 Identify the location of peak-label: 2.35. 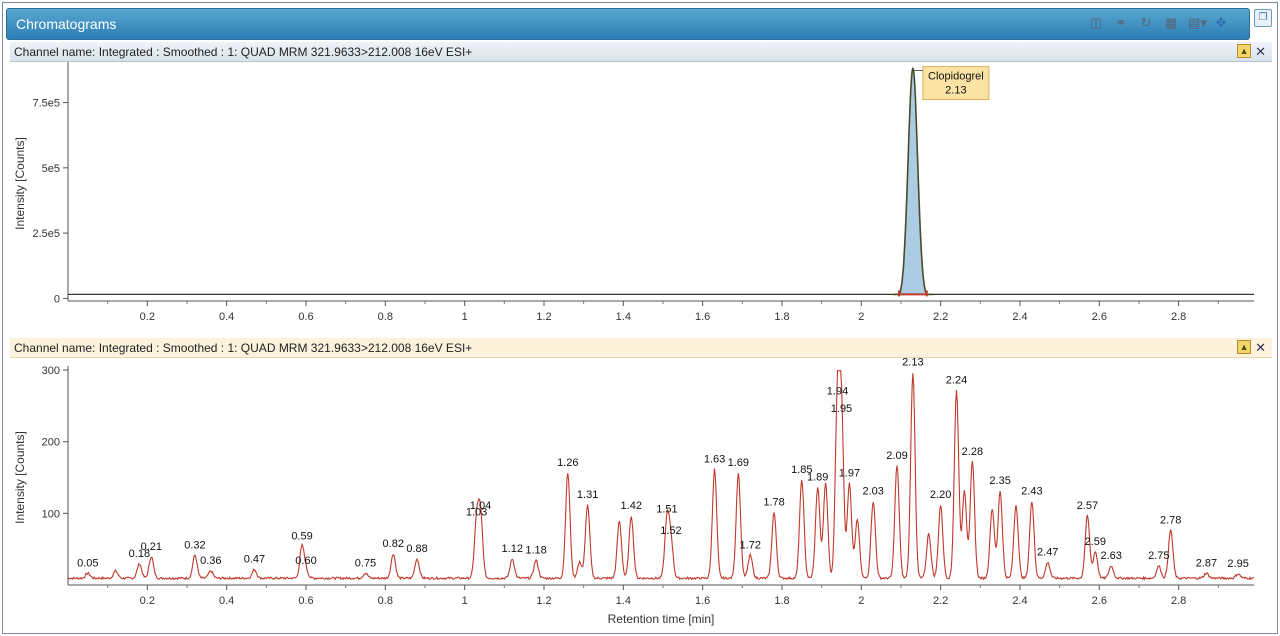
(999, 481).